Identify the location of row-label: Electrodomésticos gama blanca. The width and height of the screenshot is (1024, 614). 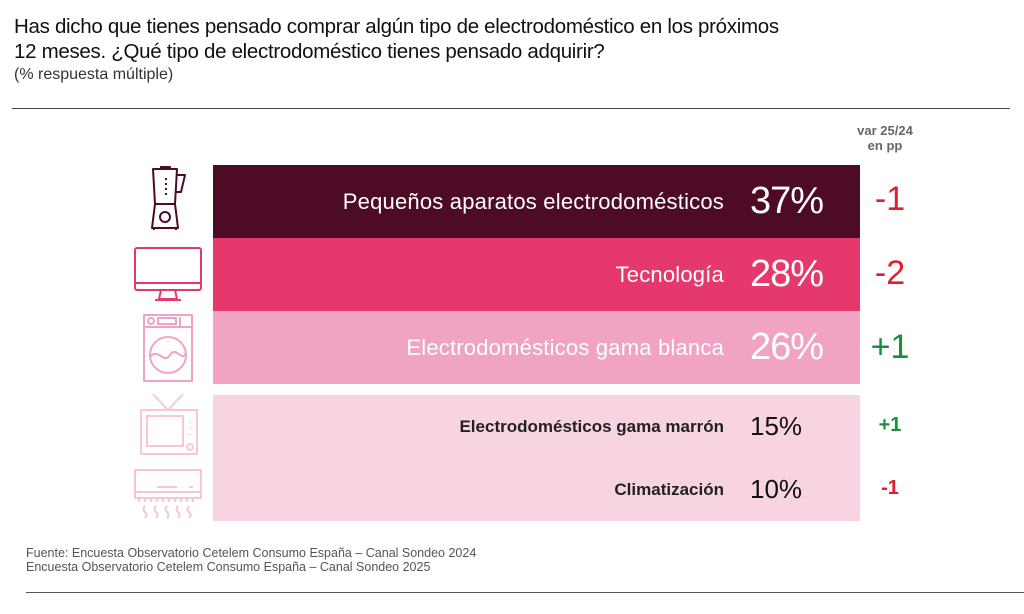
(565, 347).